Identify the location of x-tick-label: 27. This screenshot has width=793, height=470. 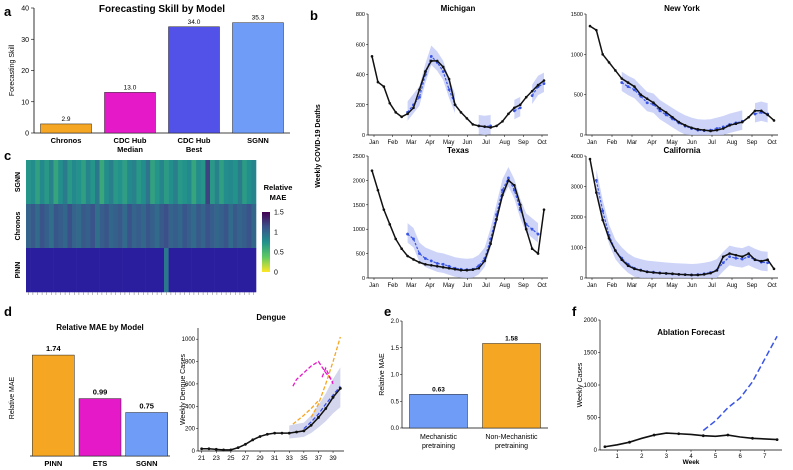
(246, 458).